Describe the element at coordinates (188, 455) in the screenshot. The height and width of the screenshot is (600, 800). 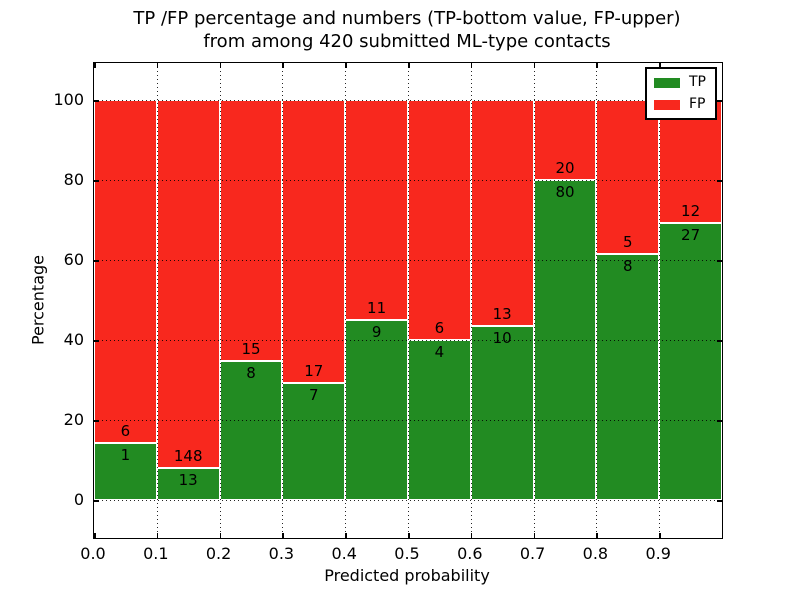
I see `fp-count-label: 148` at that location.